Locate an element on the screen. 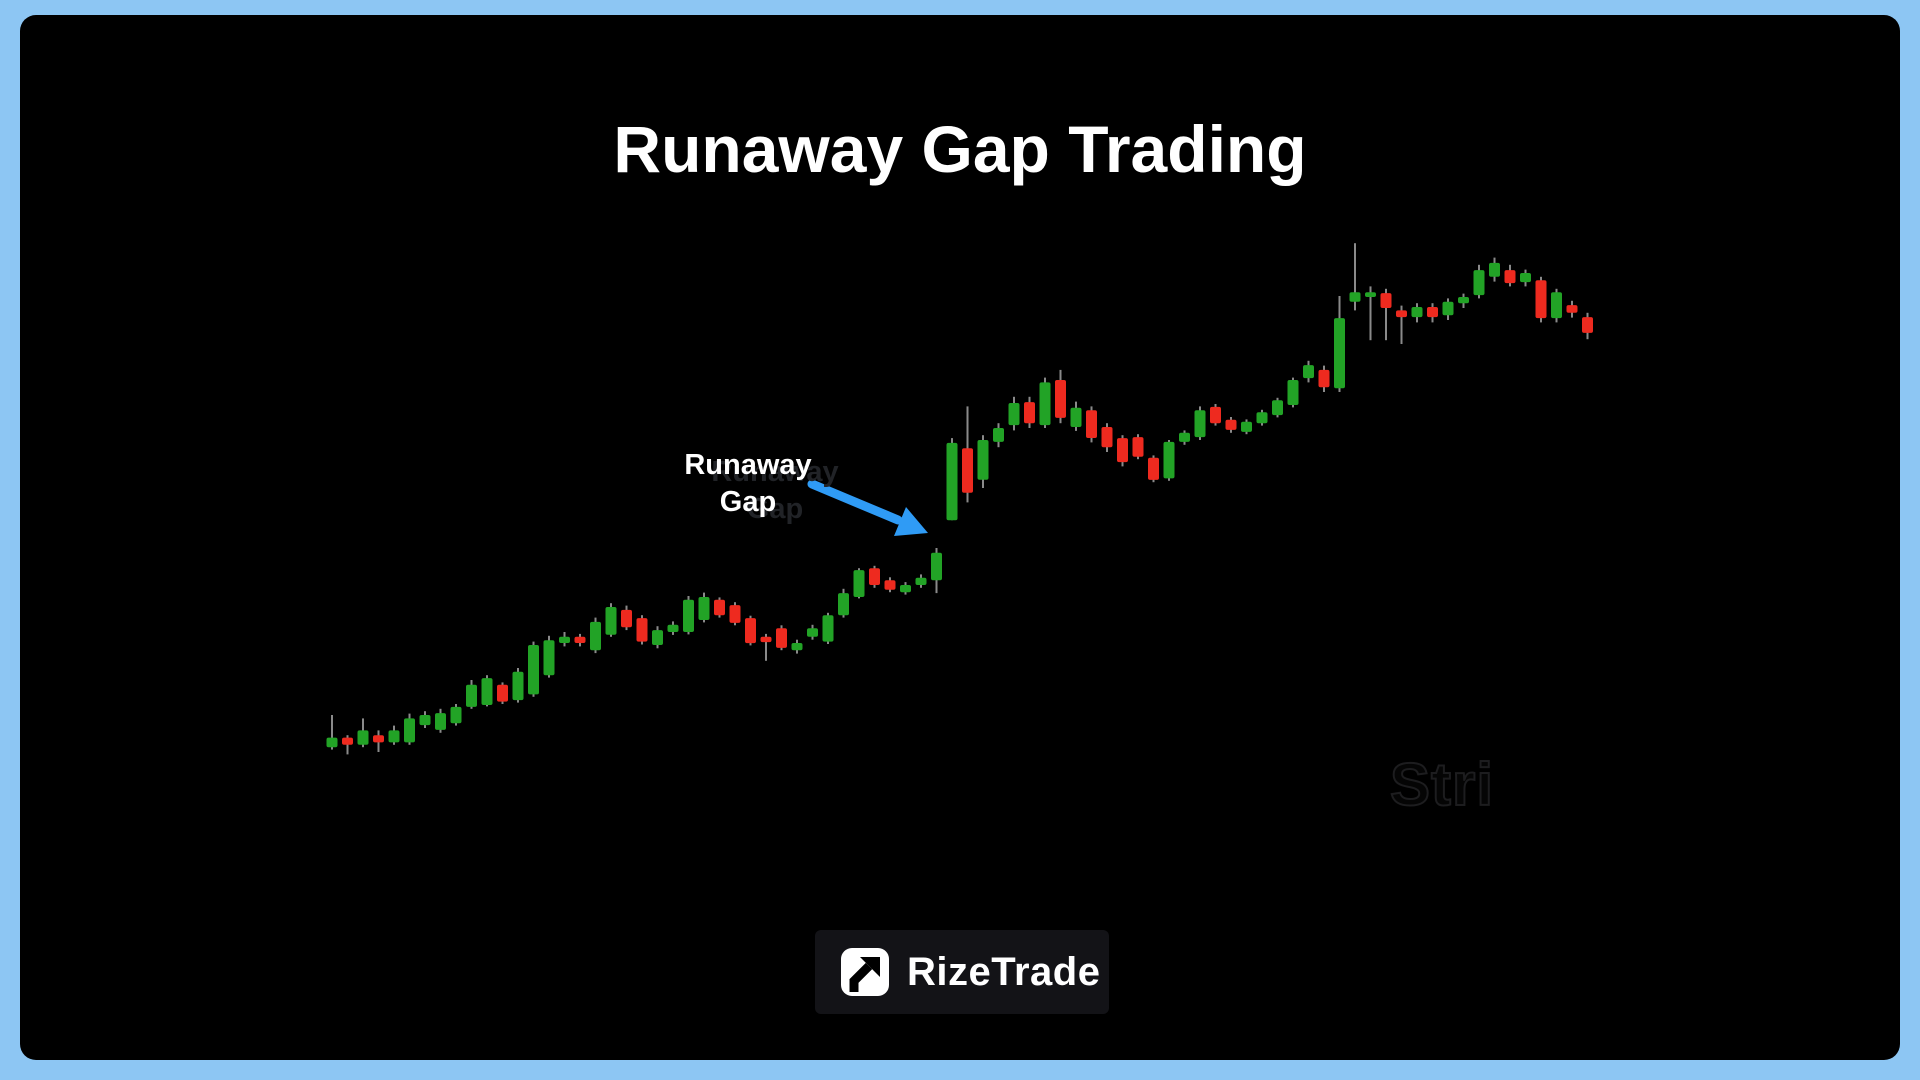 The width and height of the screenshot is (1920, 1080). annotation-line-2: Gap is located at coordinates (748, 502).